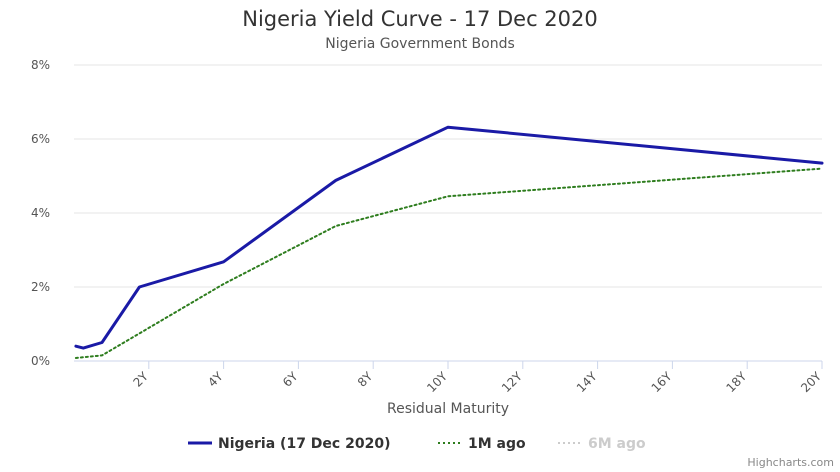  I want to click on x-axis-title: Residual Maturity, so click(448, 409).